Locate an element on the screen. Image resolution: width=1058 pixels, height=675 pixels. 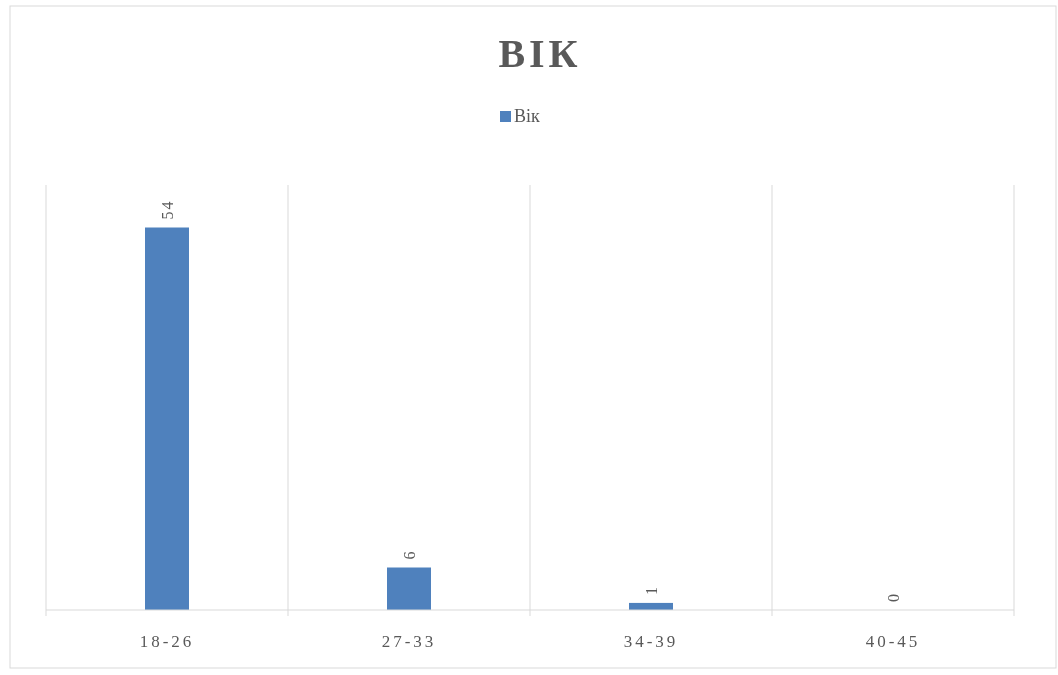
data-label: 0 is located at coordinates (893, 597).